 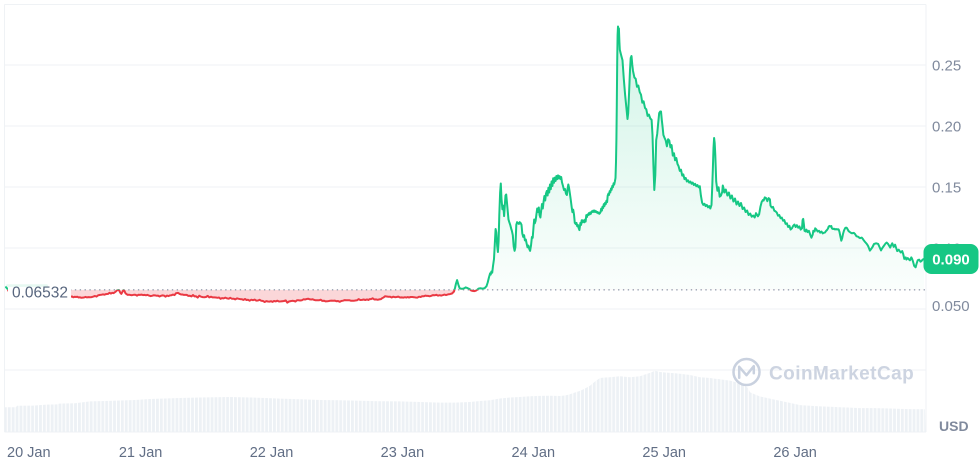 What do you see at coordinates (795, 453) in the screenshot?
I see `svg-text: 26 Jan` at bounding box center [795, 453].